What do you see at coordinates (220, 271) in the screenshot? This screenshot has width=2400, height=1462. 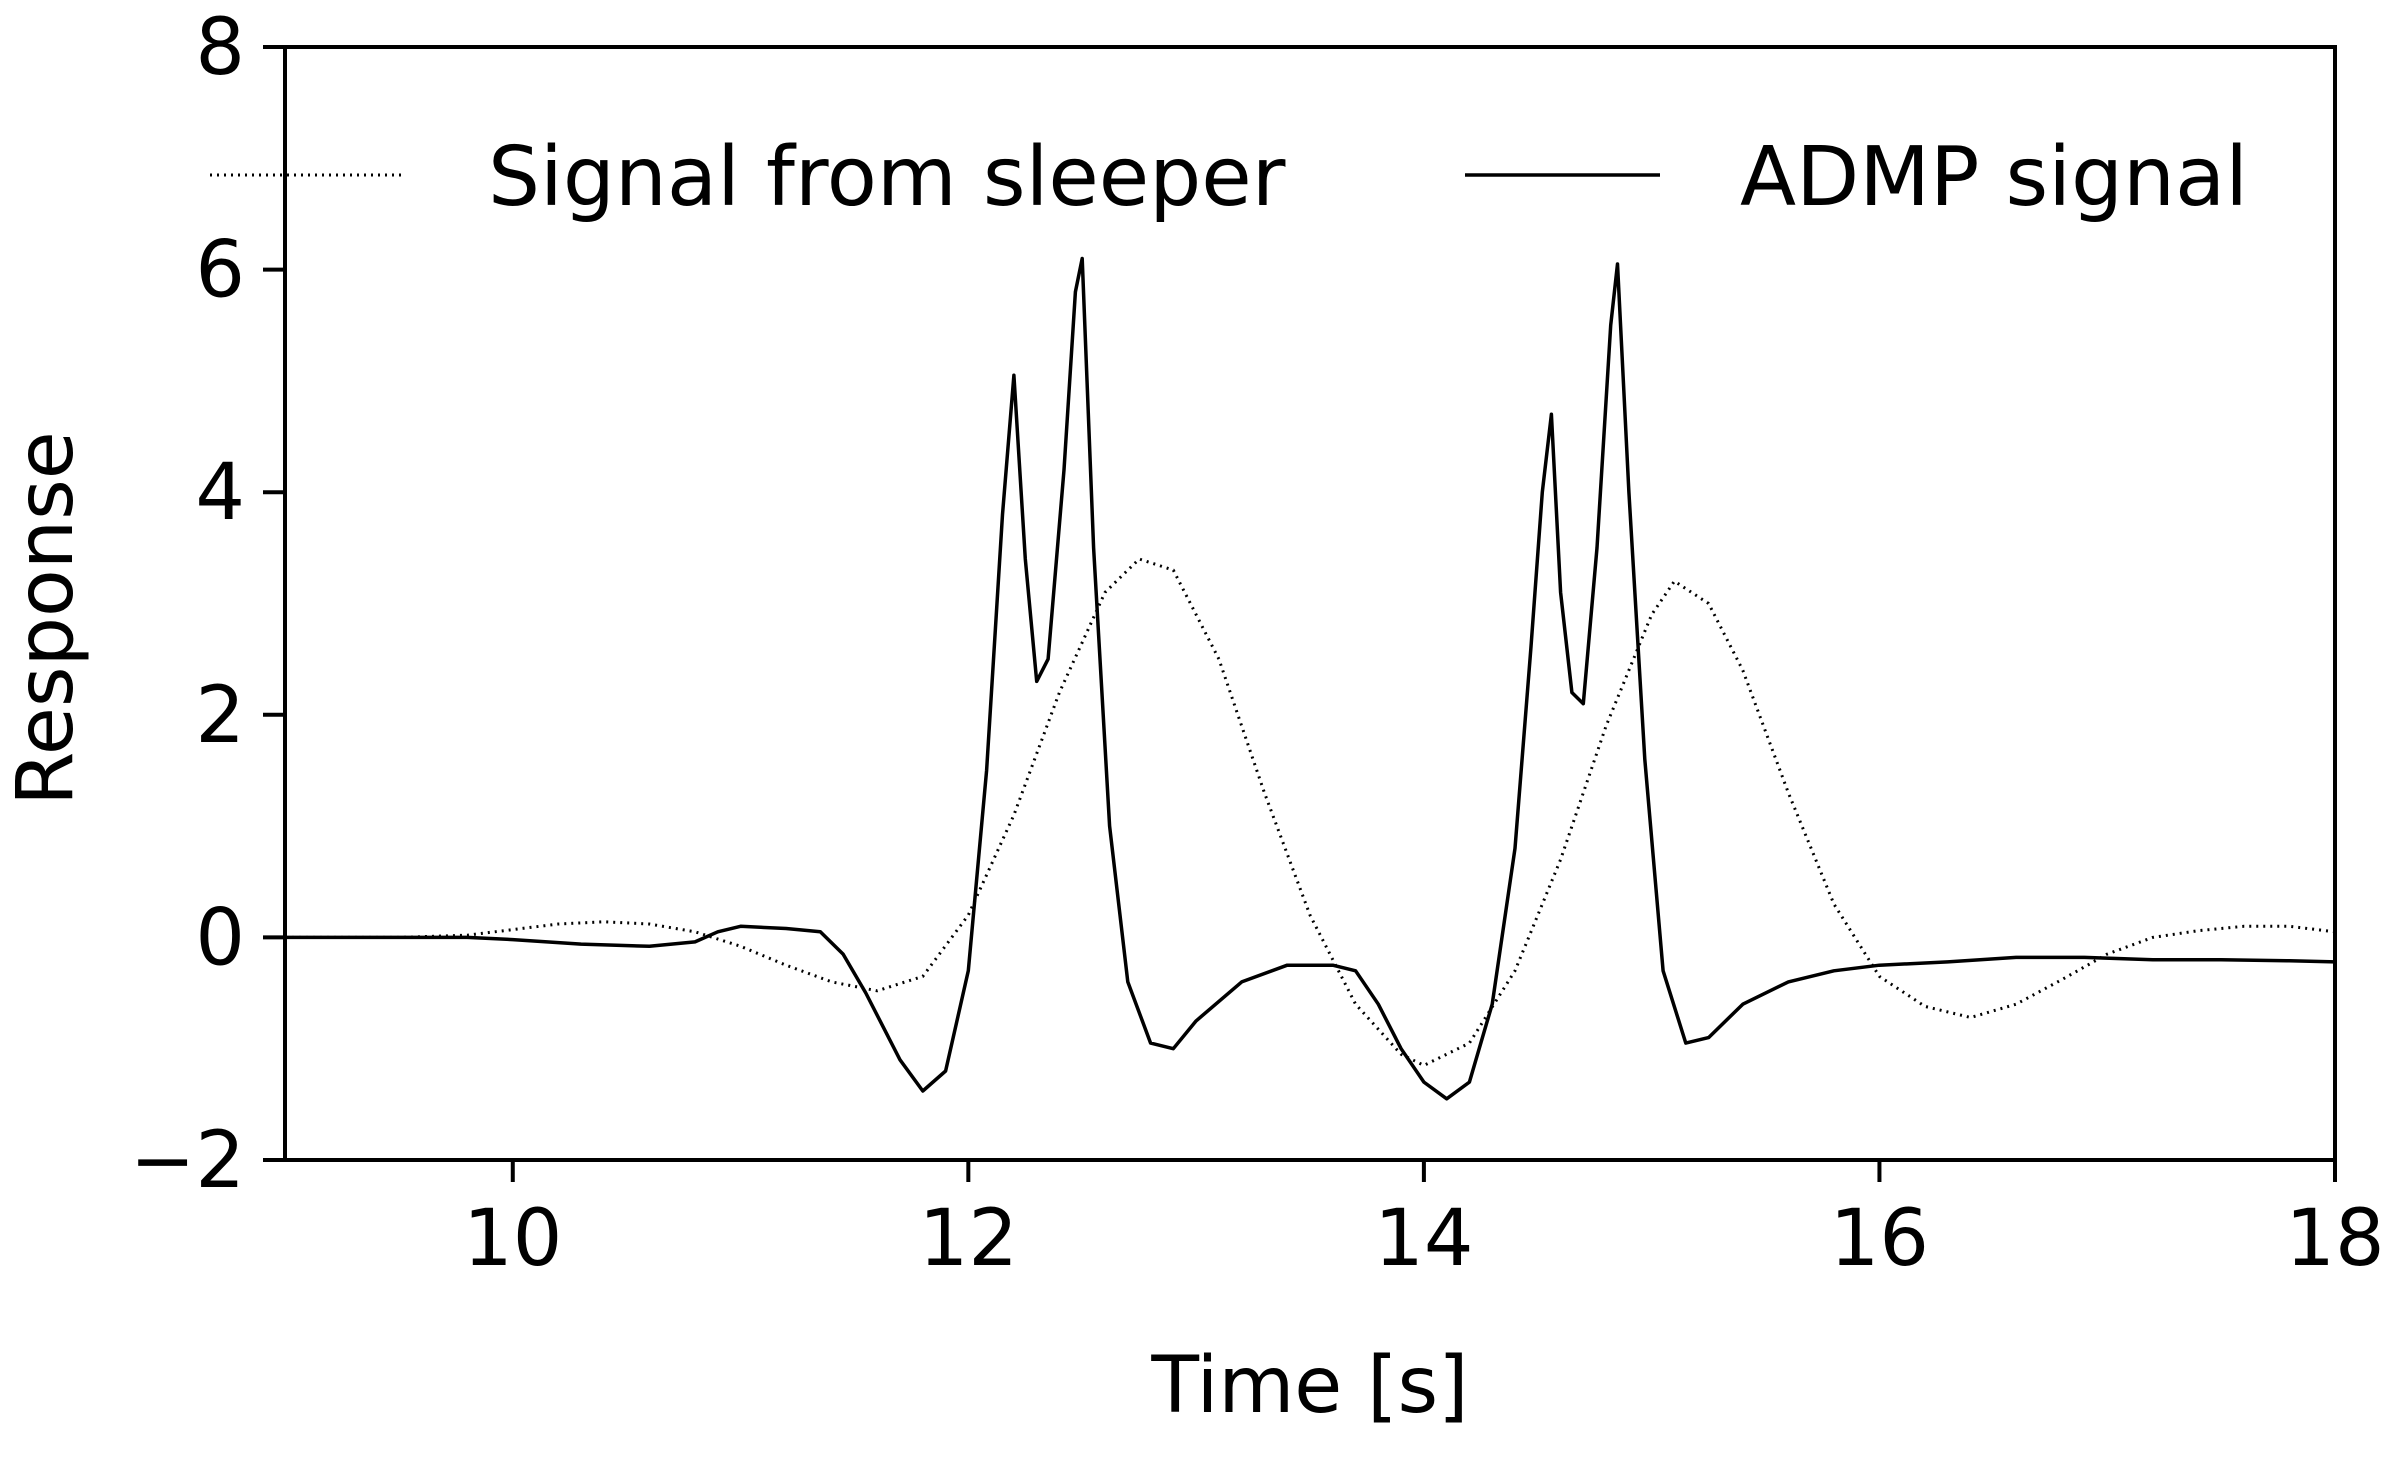 I see `y-tick-label: 6` at bounding box center [220, 271].